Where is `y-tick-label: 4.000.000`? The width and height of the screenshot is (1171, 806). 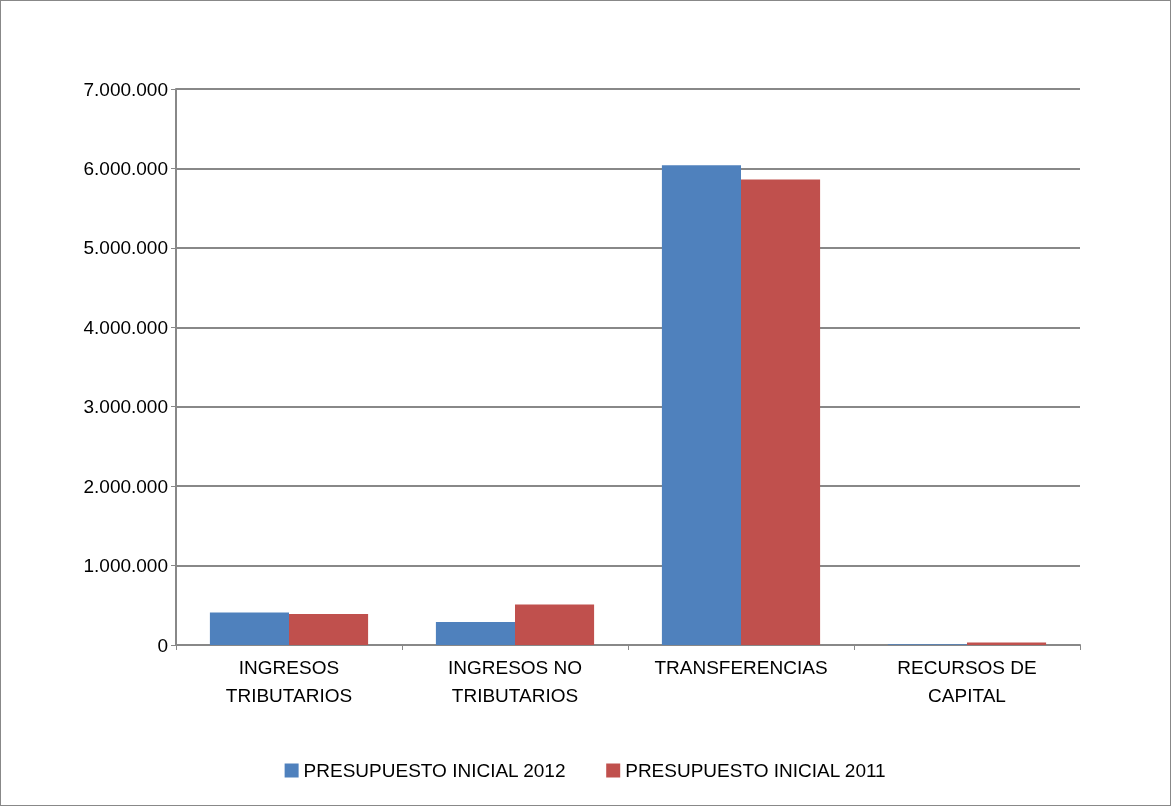 y-tick-label: 4.000.000 is located at coordinates (125, 327).